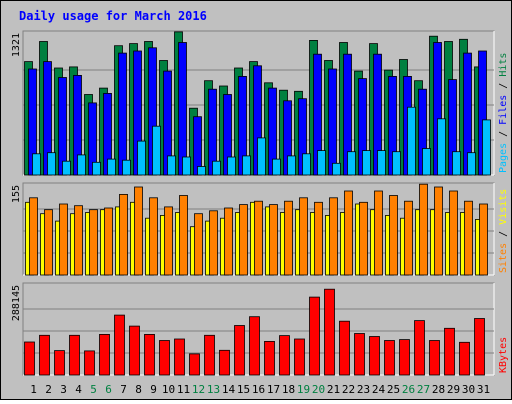 The image size is (512, 404). I want to click on day-label-29: 29, so click(453, 389).